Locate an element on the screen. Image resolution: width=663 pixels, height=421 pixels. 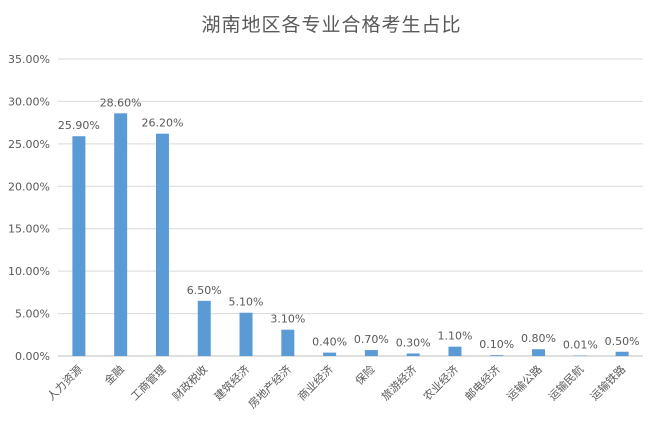
x-tick-label: 运输铁路 is located at coordinates (607, 382).